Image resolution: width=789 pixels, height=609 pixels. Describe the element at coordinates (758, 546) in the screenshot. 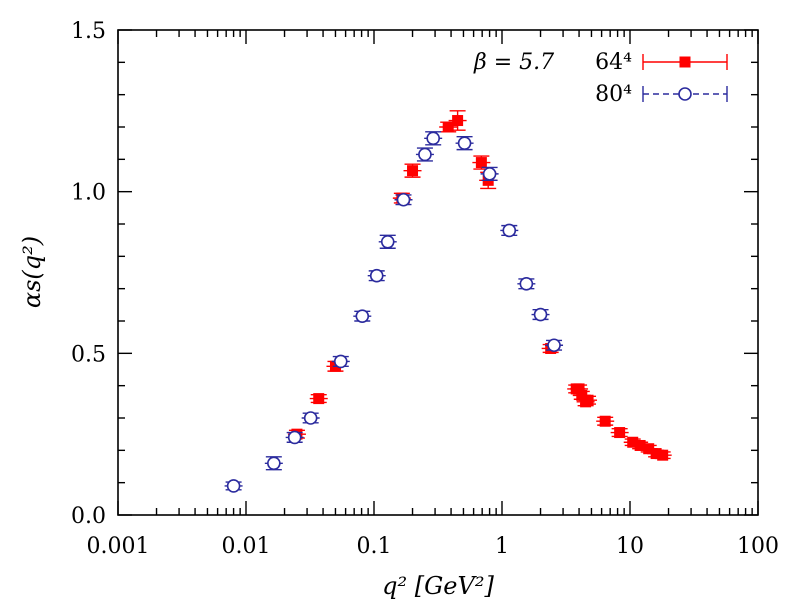

I see `x-tick-label: 100` at that location.